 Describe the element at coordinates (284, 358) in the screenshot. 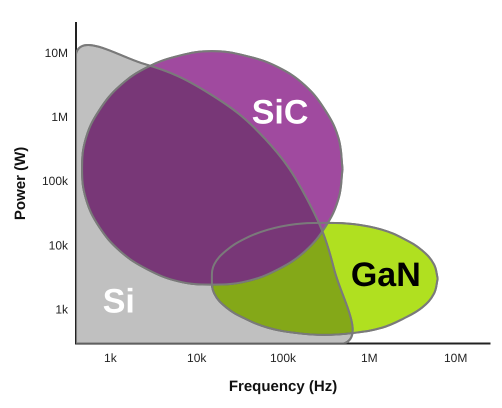

I see `x-tick-label: 100k` at that location.